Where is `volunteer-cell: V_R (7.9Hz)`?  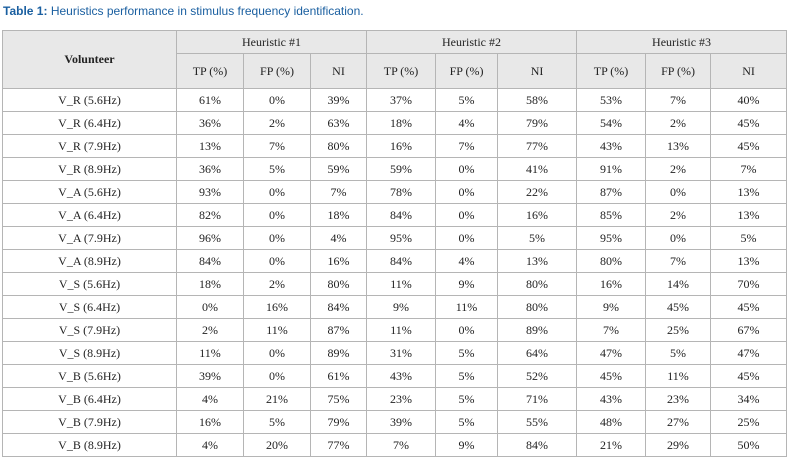 volunteer-cell: V_R (7.9Hz) is located at coordinates (89, 146).